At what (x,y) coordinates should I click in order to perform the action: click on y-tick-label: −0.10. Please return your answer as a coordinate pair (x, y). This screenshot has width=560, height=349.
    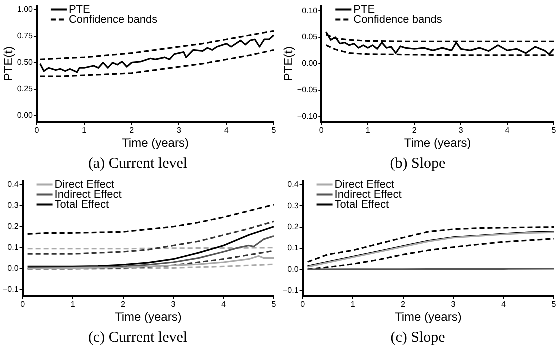
    Looking at the image, I should click on (307, 116).